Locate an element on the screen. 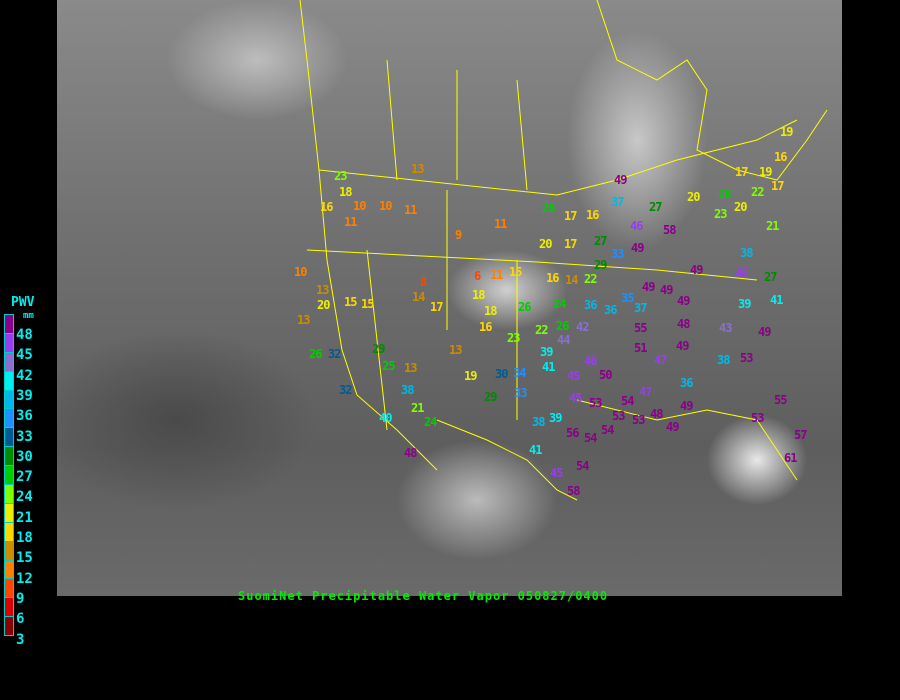  station-value: 33 is located at coordinates (520, 392).